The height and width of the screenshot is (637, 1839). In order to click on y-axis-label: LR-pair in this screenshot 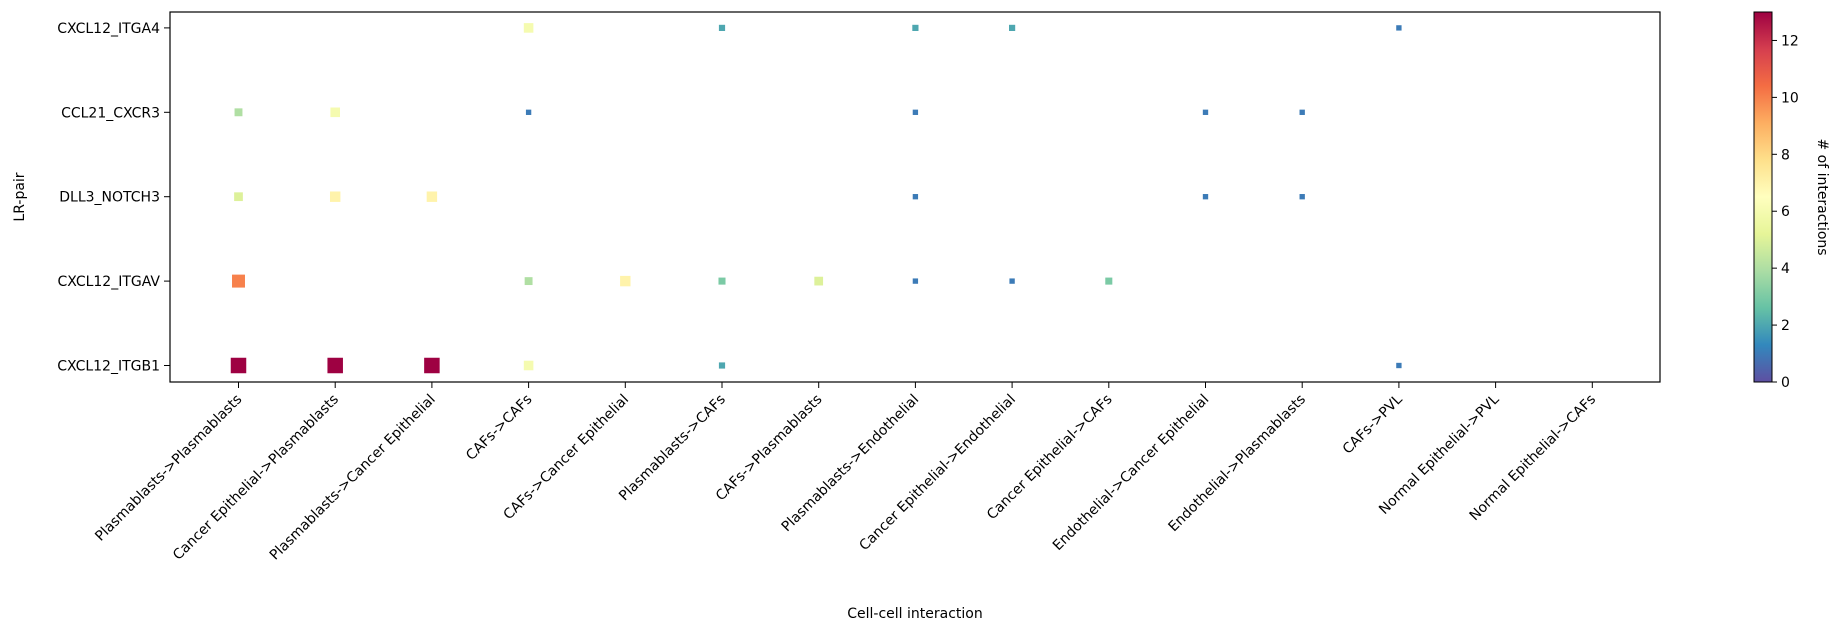, I will do `click(20, 196)`.